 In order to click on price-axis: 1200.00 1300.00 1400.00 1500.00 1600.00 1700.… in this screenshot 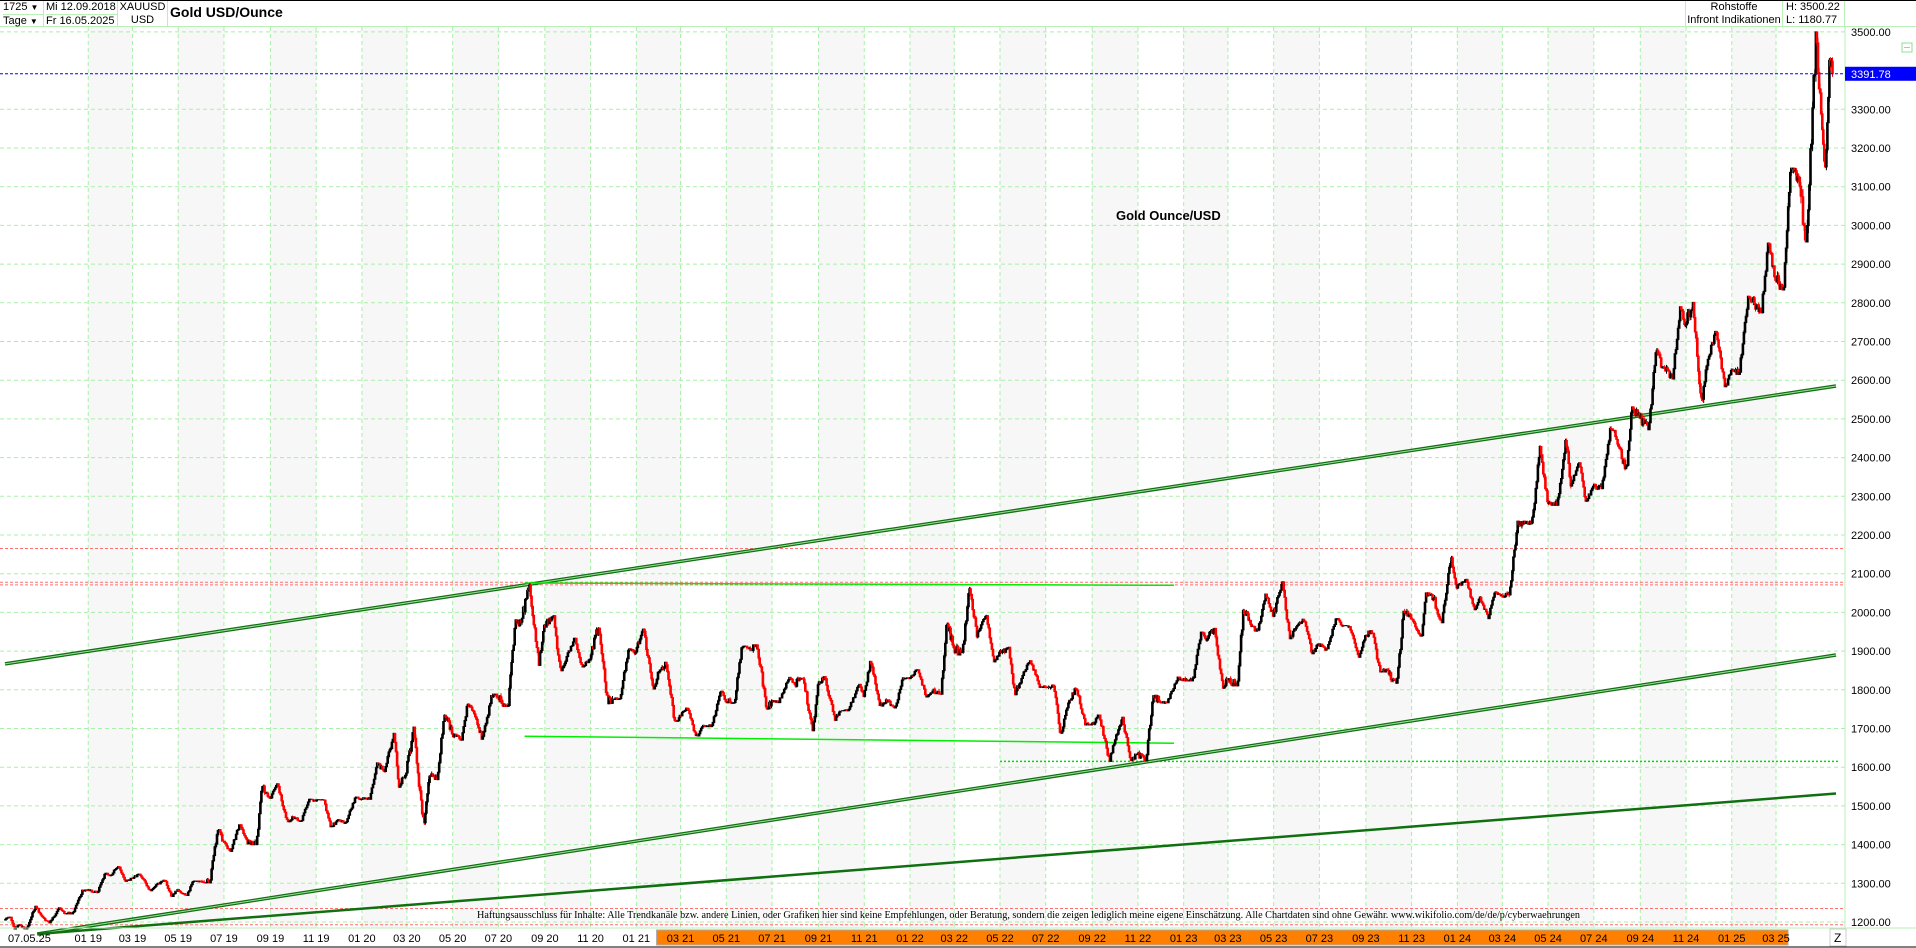, I will do `click(1871, 478)`.